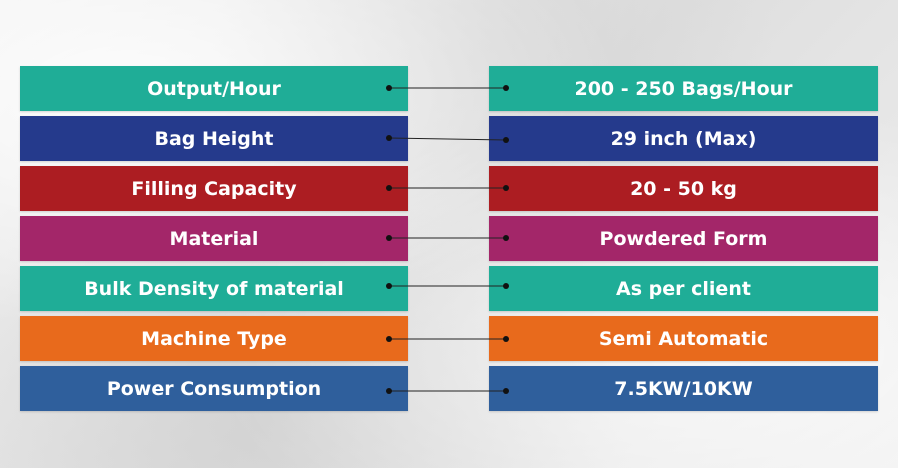 The image size is (898, 468). I want to click on spec-value: 29 inch (Max), so click(683, 138).